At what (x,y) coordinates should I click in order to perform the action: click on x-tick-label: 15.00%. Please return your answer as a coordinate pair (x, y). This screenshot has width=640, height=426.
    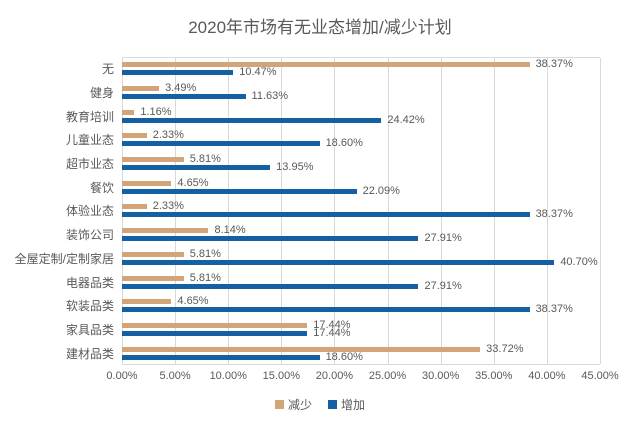
    Looking at the image, I should click on (281, 376).